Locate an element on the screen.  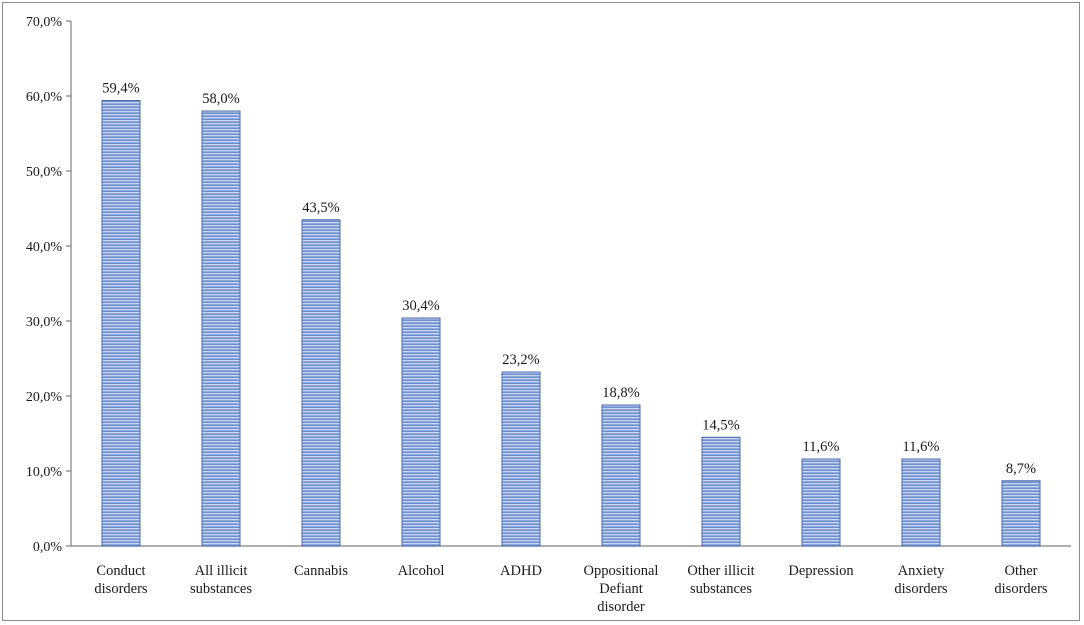
x-tick-label: Conduct disorders is located at coordinates (121, 580).